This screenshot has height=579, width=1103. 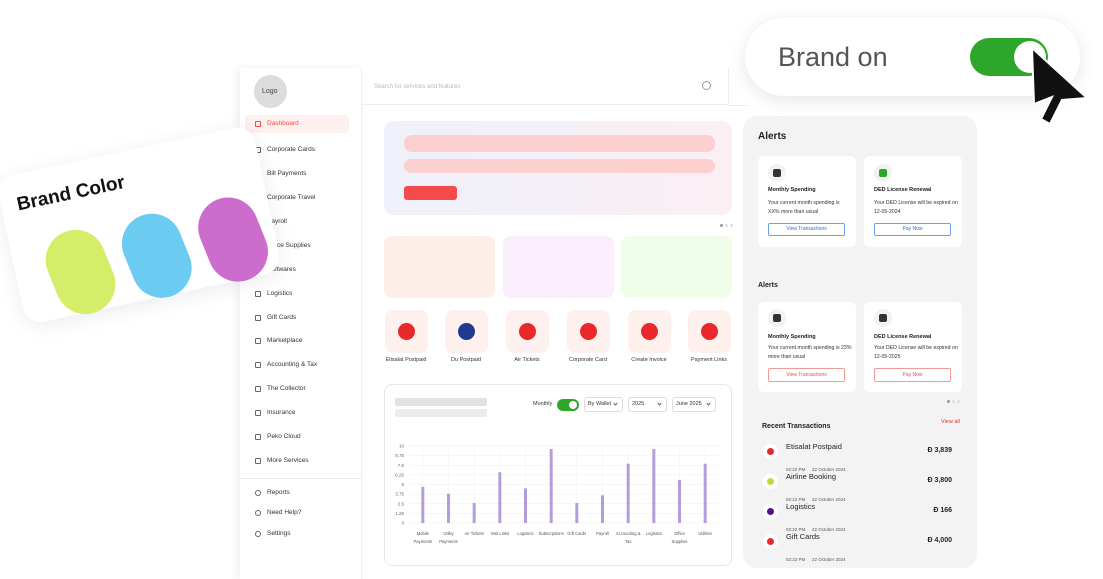 I want to click on transaction-name: Logistics, so click(x=801, y=507).